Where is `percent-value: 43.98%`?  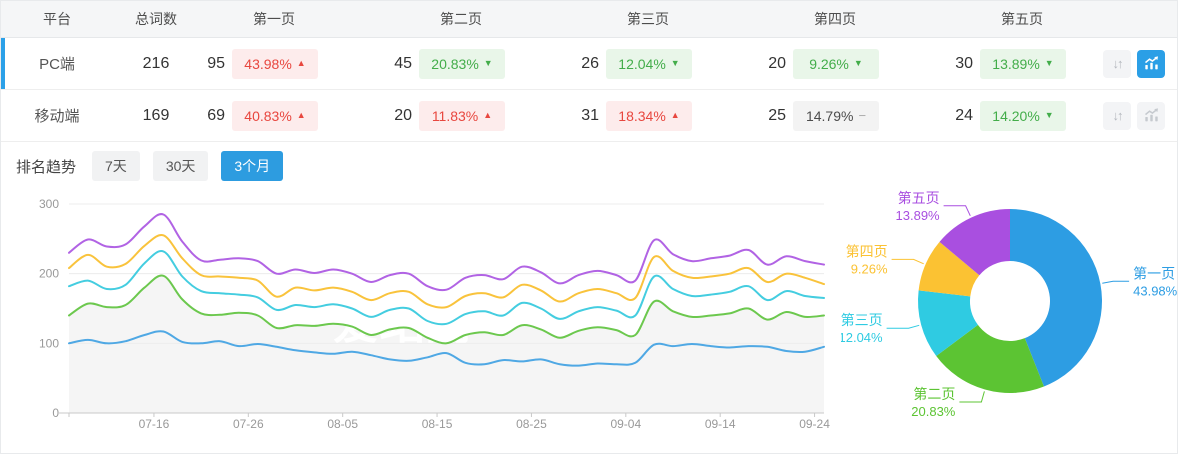
percent-value: 43.98% is located at coordinates (268, 63).